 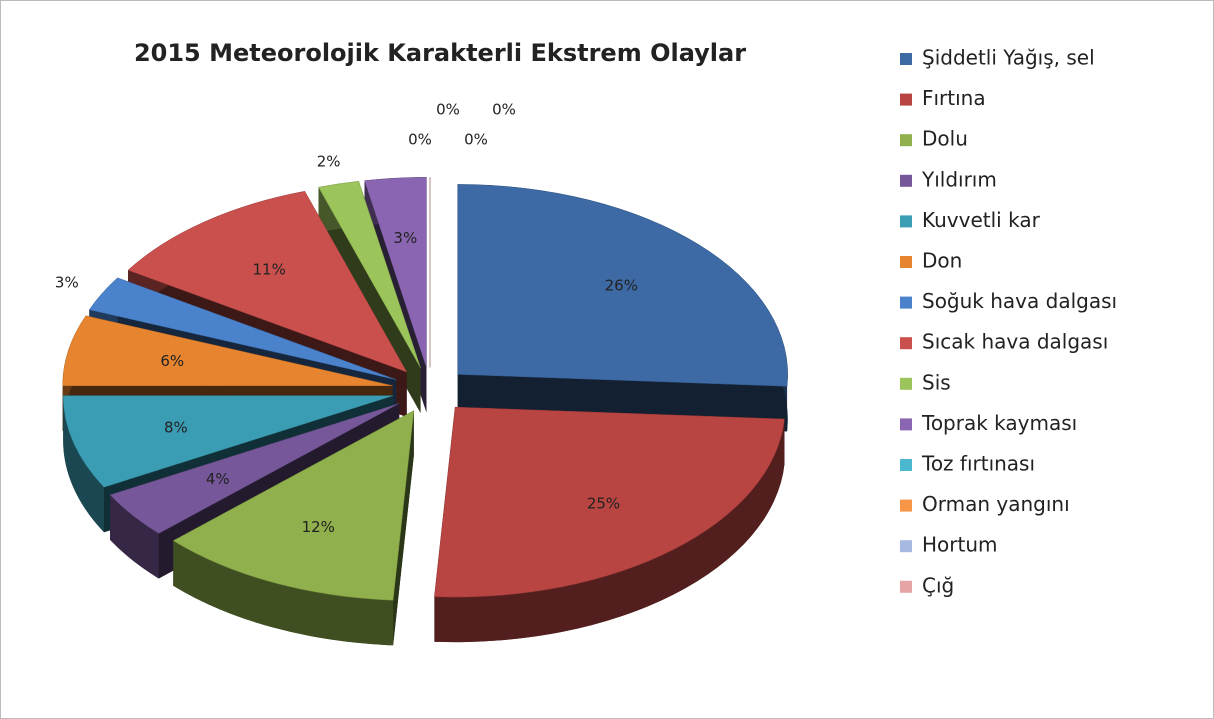 What do you see at coordinates (176, 427) in the screenshot?
I see `data-label: 8%` at bounding box center [176, 427].